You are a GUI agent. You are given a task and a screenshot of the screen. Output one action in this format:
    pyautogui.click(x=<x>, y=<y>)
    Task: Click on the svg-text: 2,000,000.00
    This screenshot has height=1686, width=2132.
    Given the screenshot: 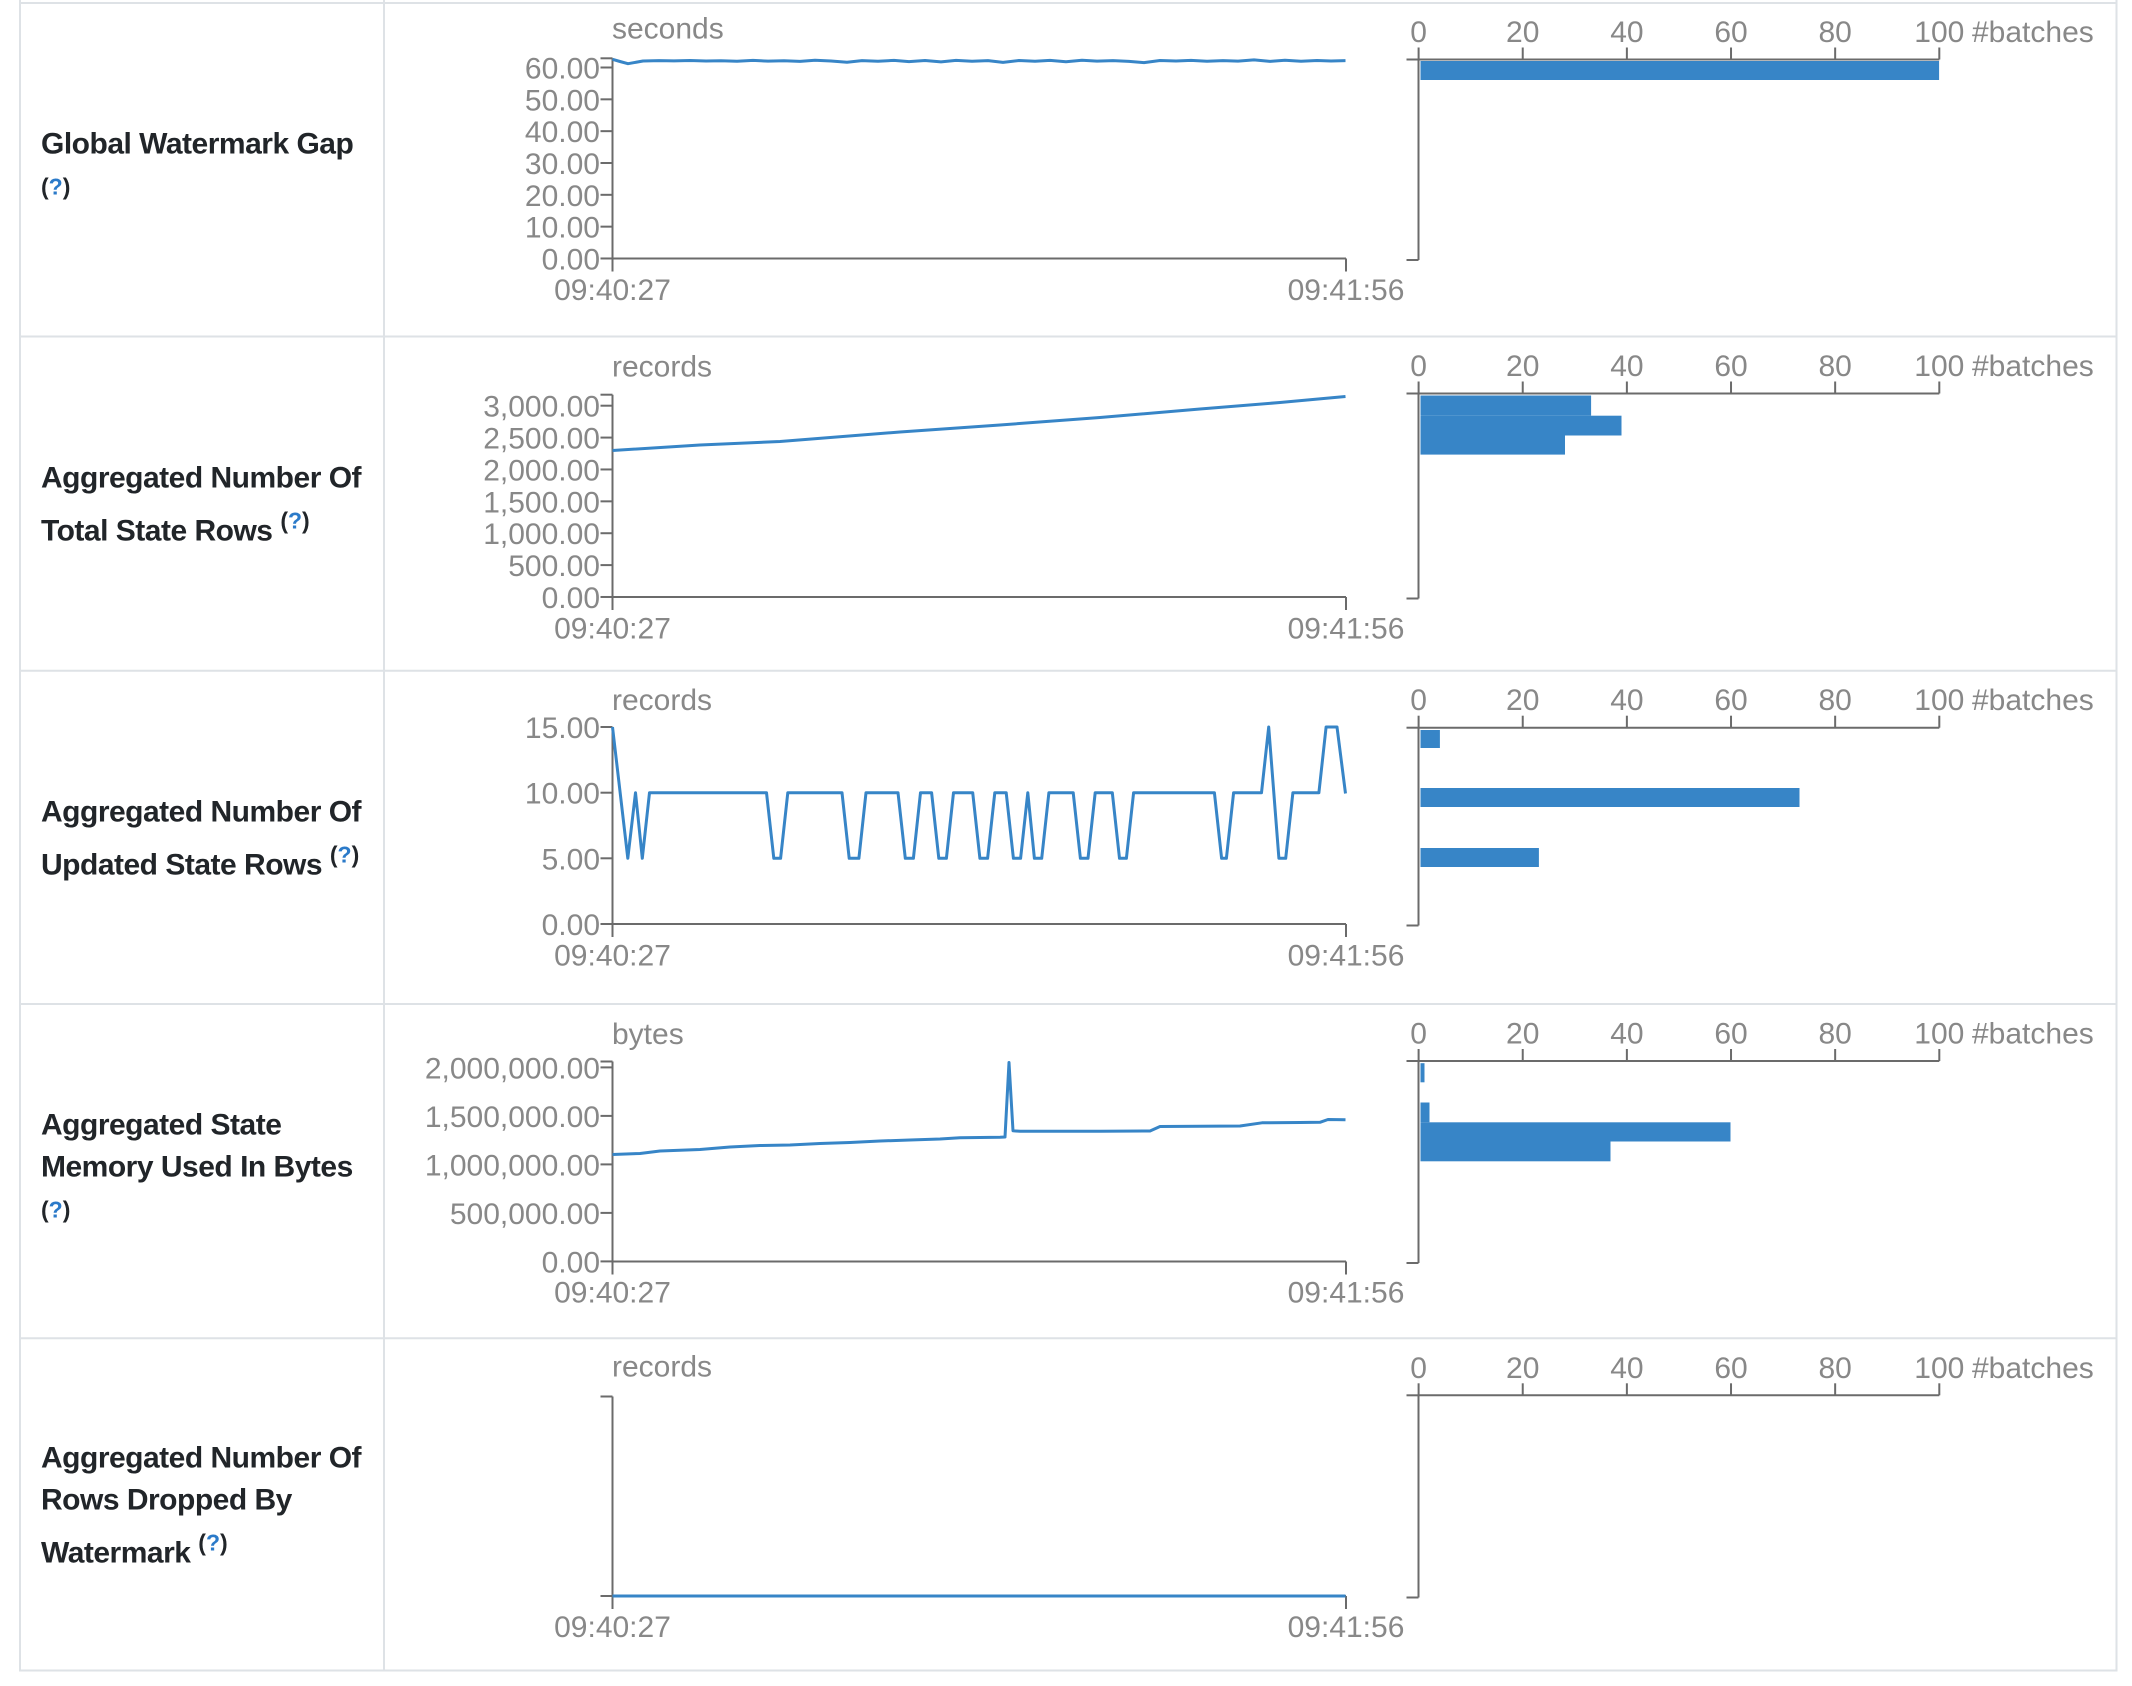 What is the action you would take?
    pyautogui.click(x=512, y=1068)
    